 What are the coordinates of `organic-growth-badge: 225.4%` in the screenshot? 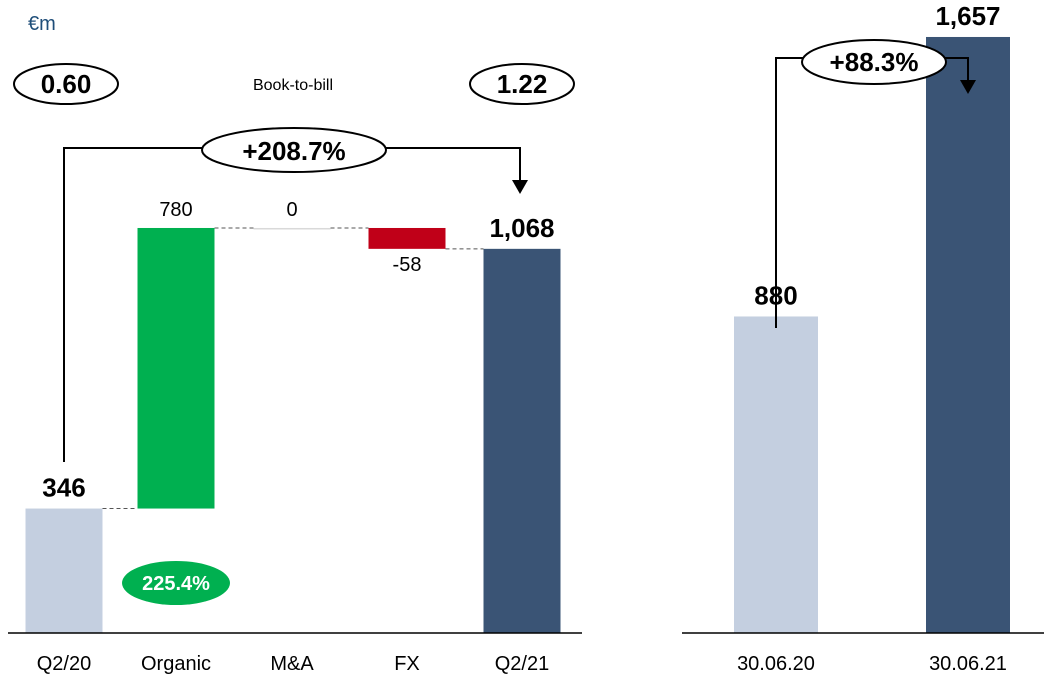 It's located at (176, 583).